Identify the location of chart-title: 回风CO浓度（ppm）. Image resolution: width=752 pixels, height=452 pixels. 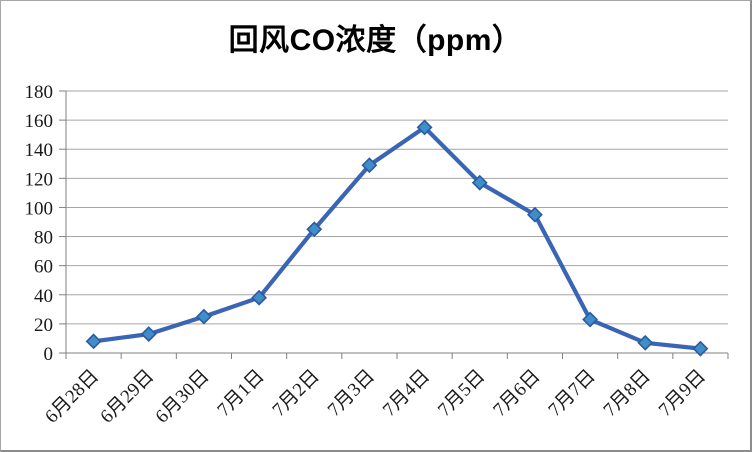
(375, 40).